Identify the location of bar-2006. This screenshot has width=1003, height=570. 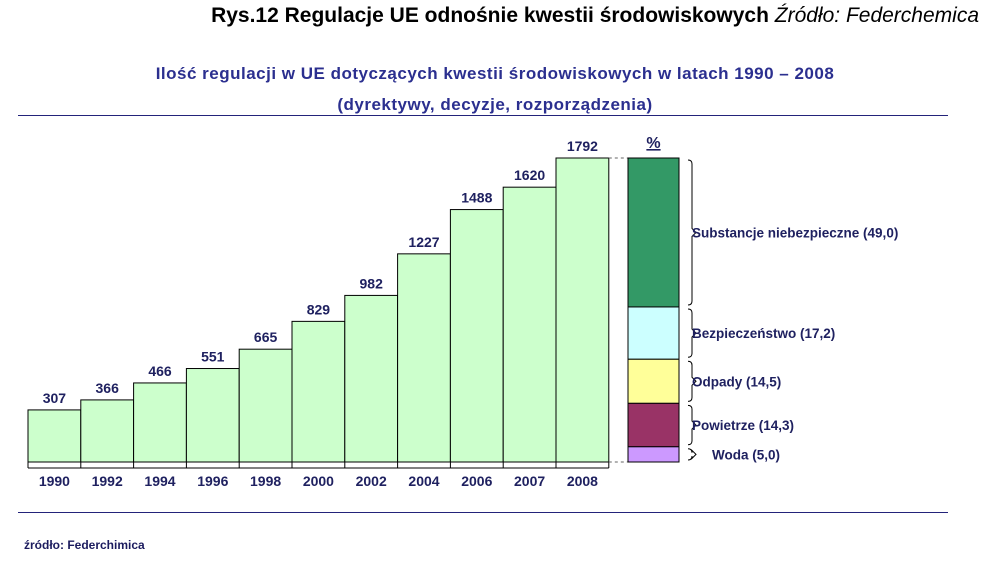
(476, 336).